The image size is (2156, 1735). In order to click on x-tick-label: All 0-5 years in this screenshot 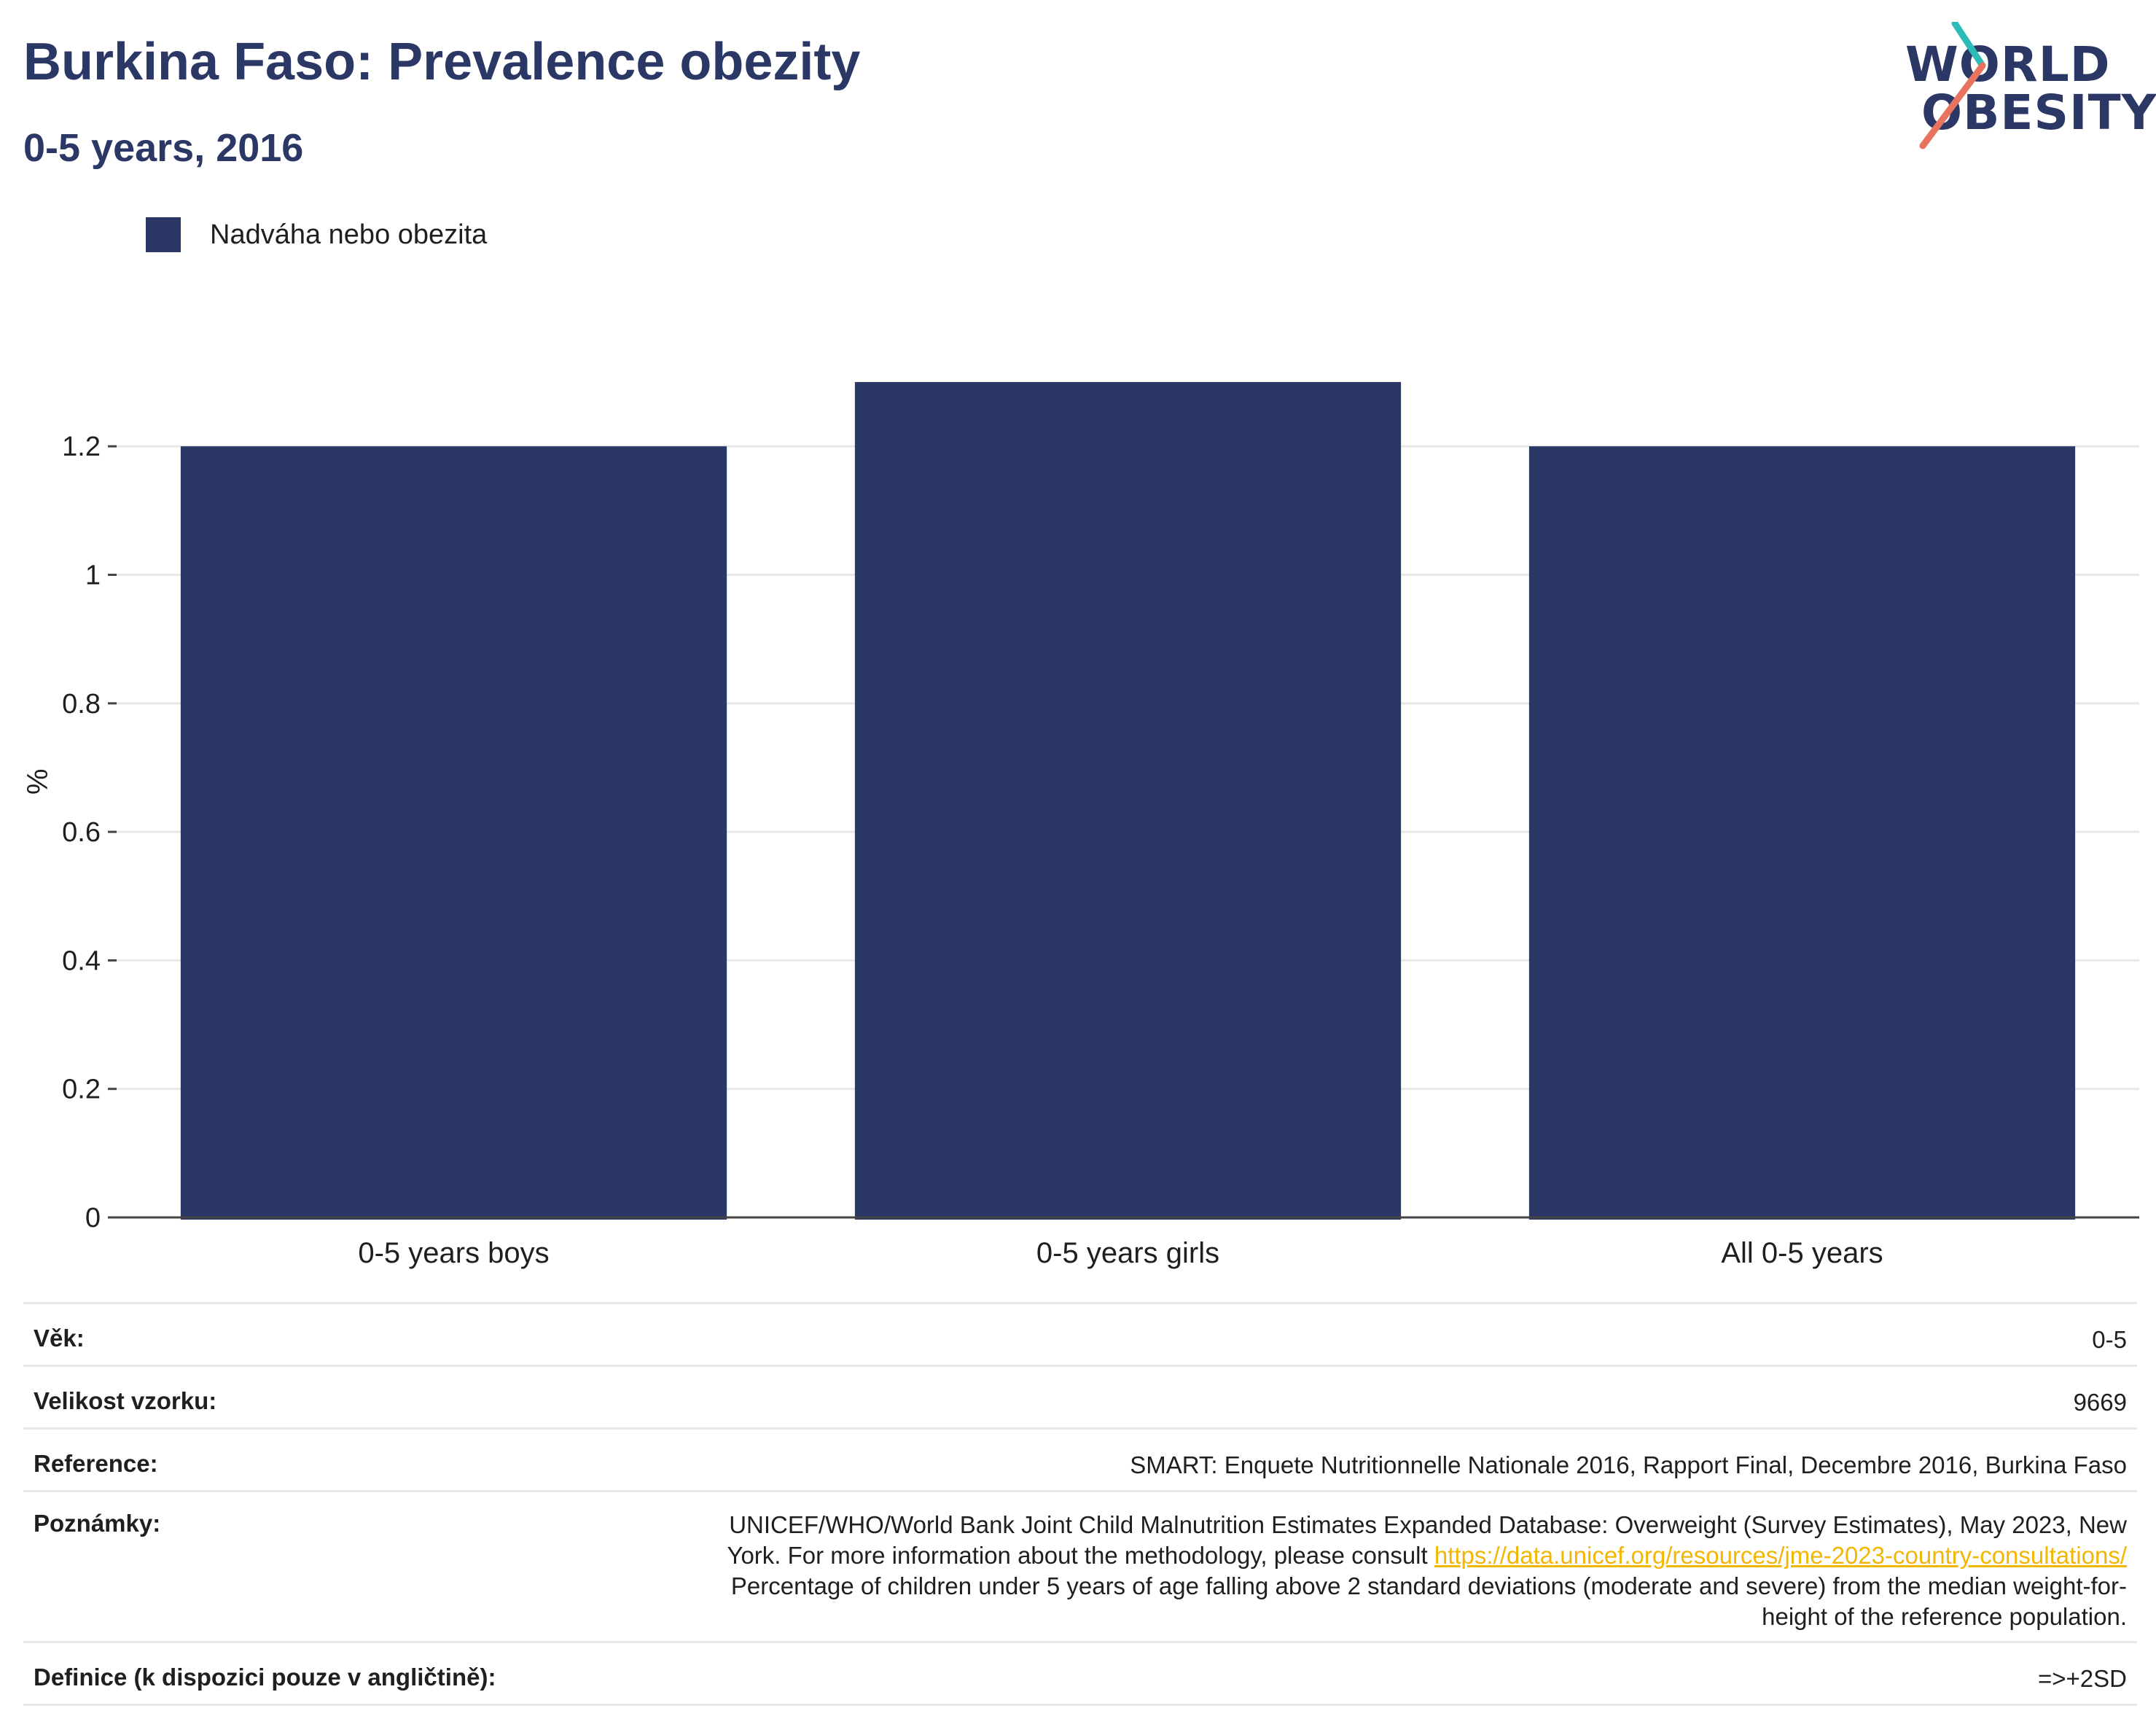, I will do `click(1802, 1253)`.